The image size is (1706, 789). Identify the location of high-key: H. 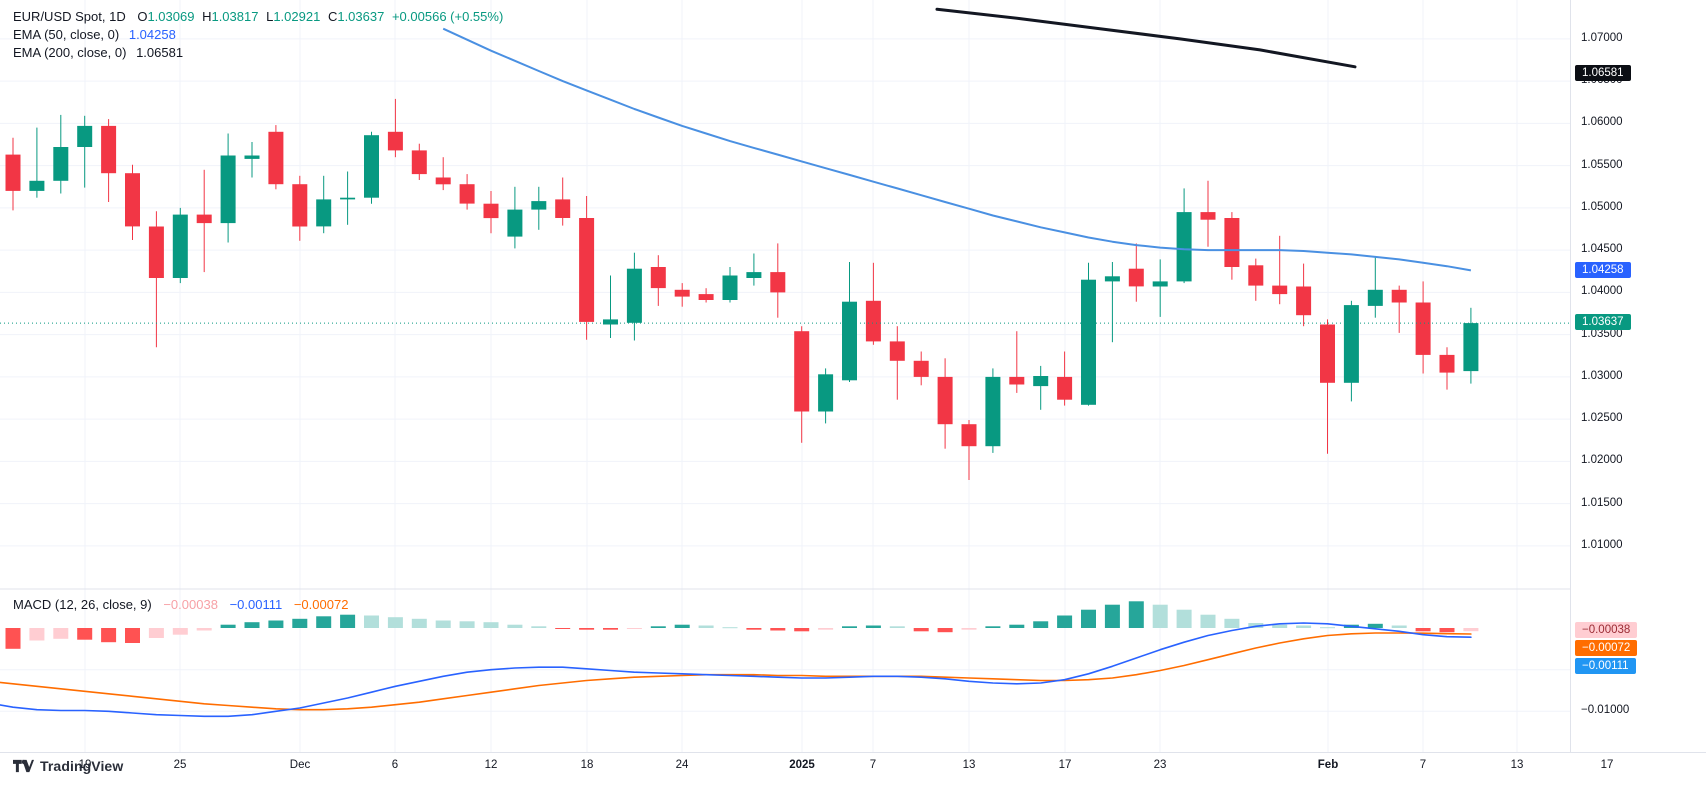
(207, 16).